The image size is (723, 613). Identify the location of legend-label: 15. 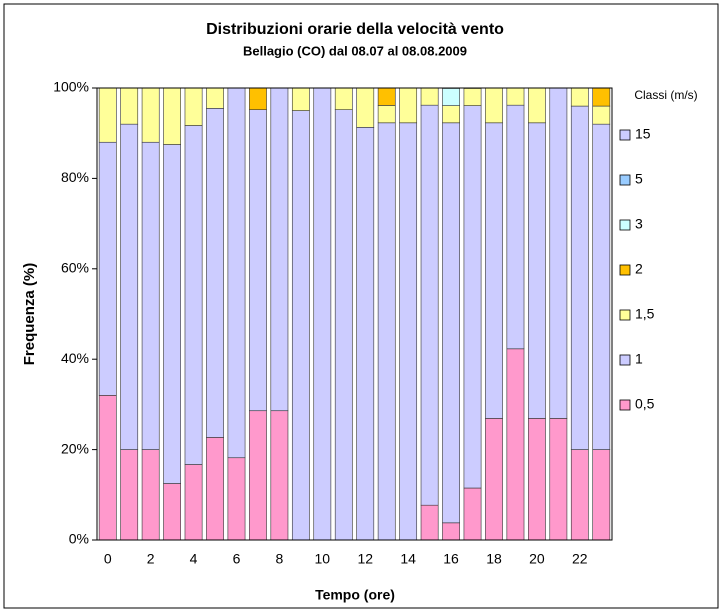
(643, 134).